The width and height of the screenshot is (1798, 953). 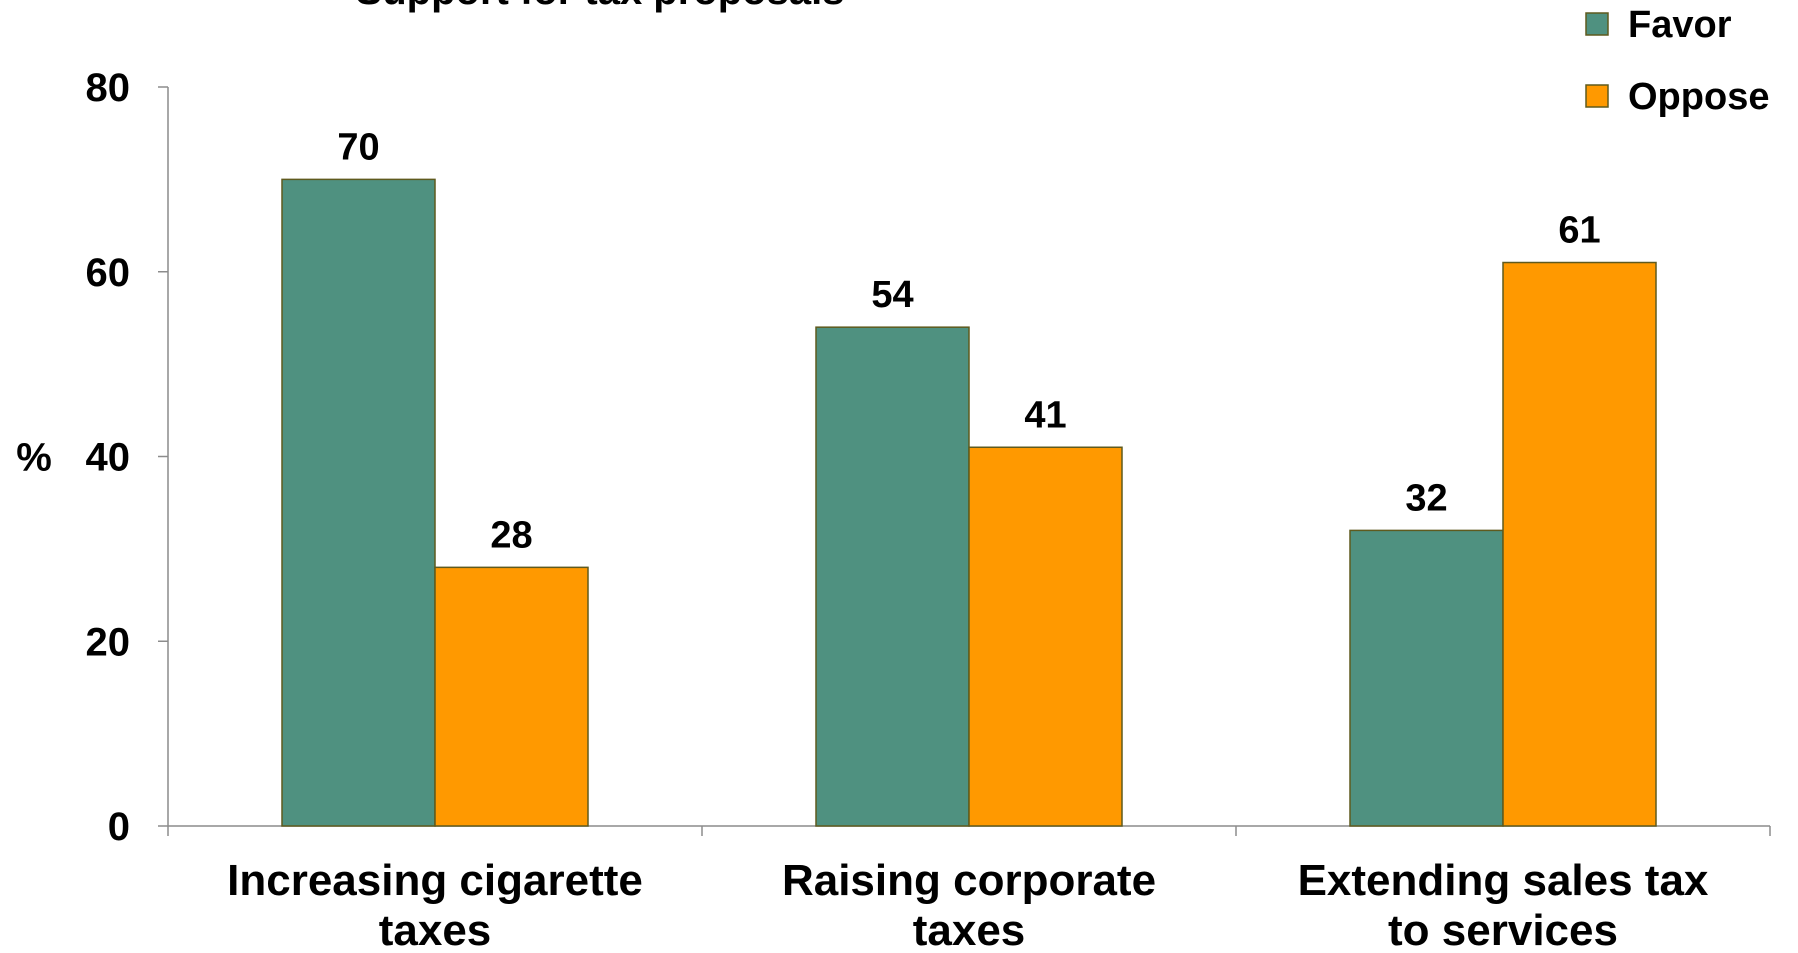 I want to click on value-label: 70, so click(x=358, y=147).